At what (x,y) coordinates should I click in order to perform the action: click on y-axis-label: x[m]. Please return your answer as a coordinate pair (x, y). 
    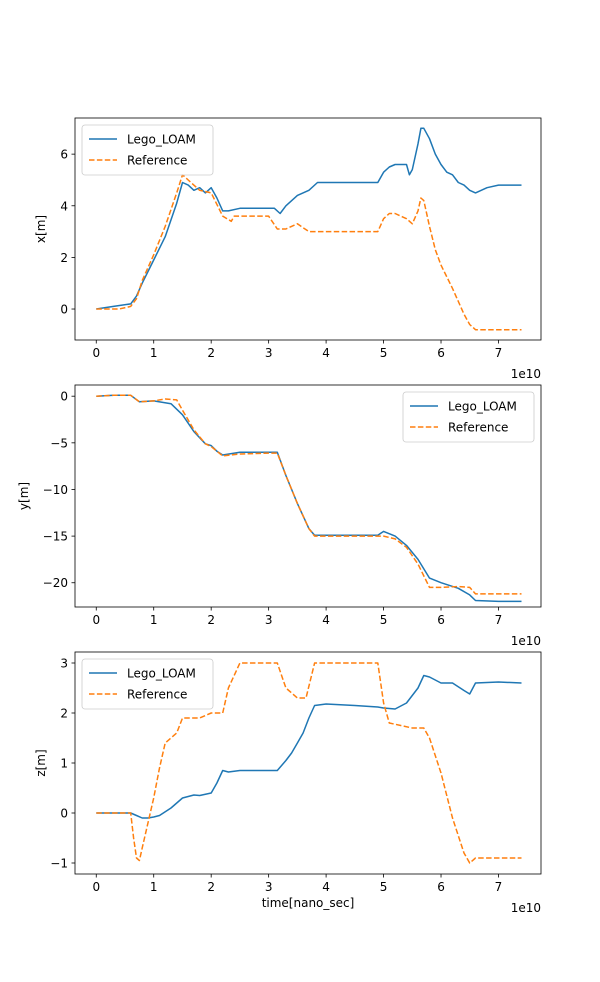
    Looking at the image, I should click on (41, 229).